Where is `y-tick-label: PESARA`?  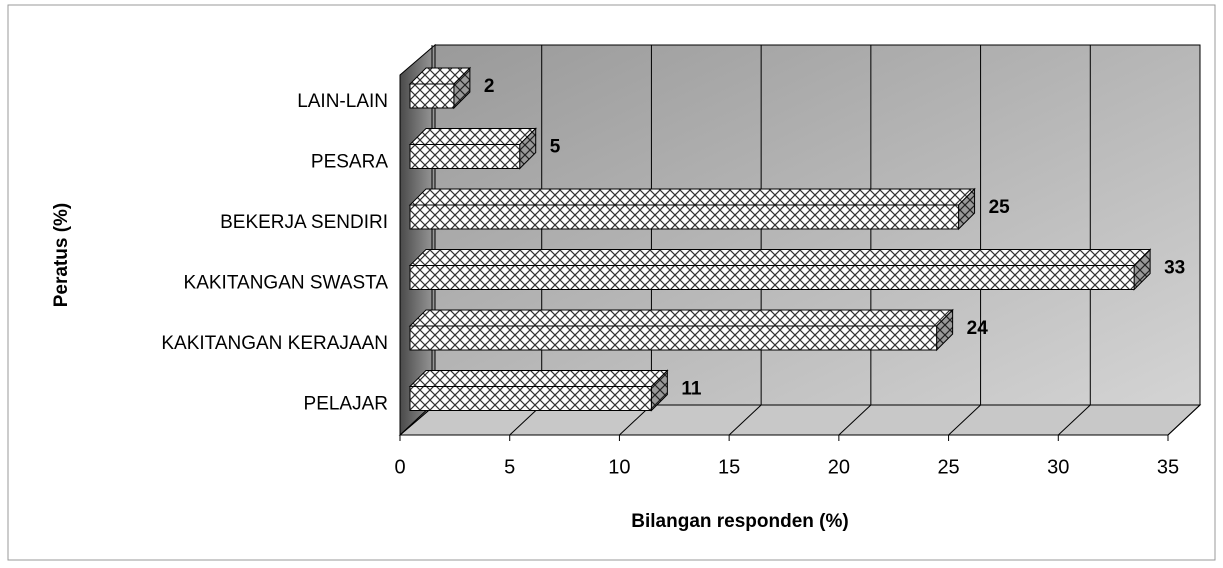 y-tick-label: PESARA is located at coordinates (349, 162).